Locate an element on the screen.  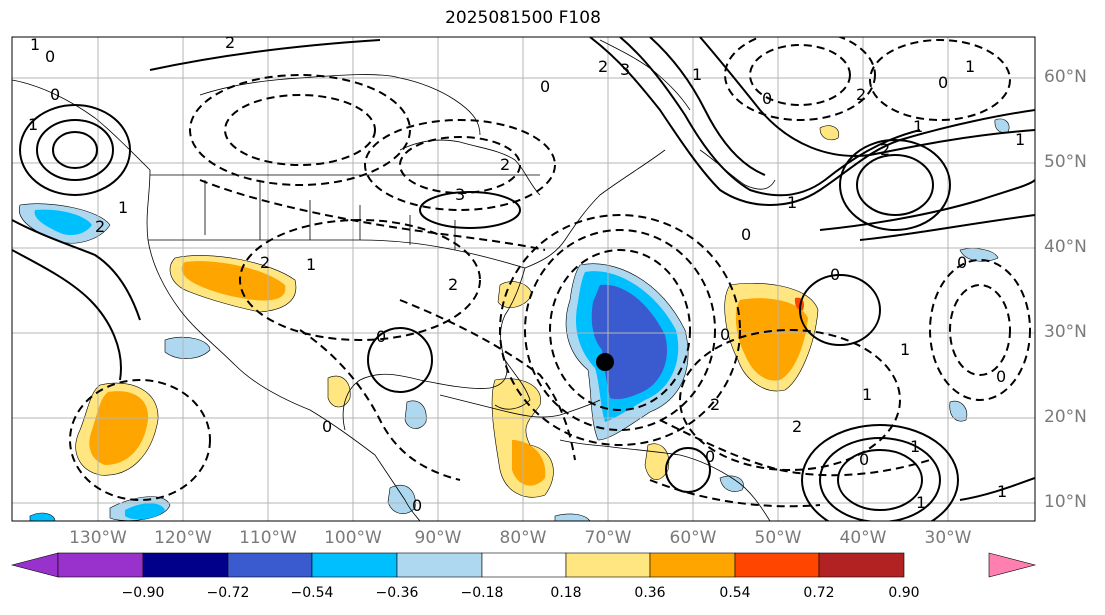
colorbar-tick: 0.54 is located at coordinates (735, 593).